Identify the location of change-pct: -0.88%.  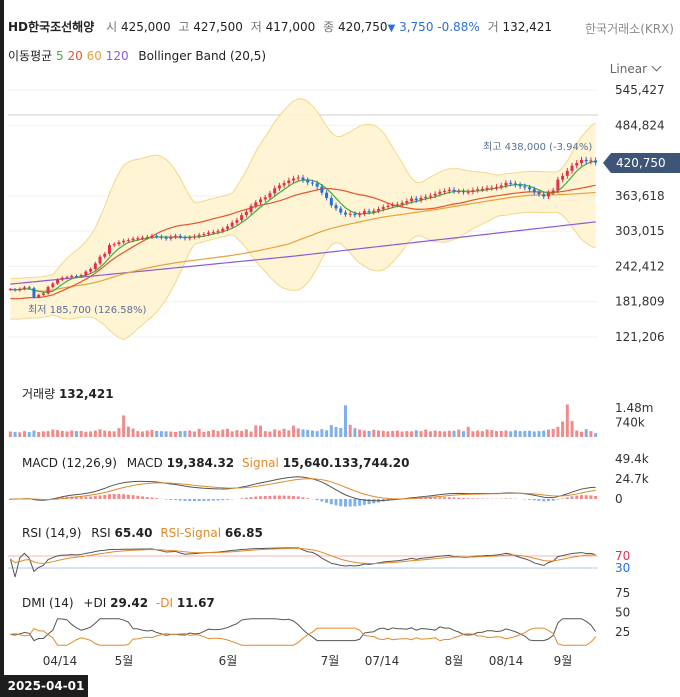
(458, 27).